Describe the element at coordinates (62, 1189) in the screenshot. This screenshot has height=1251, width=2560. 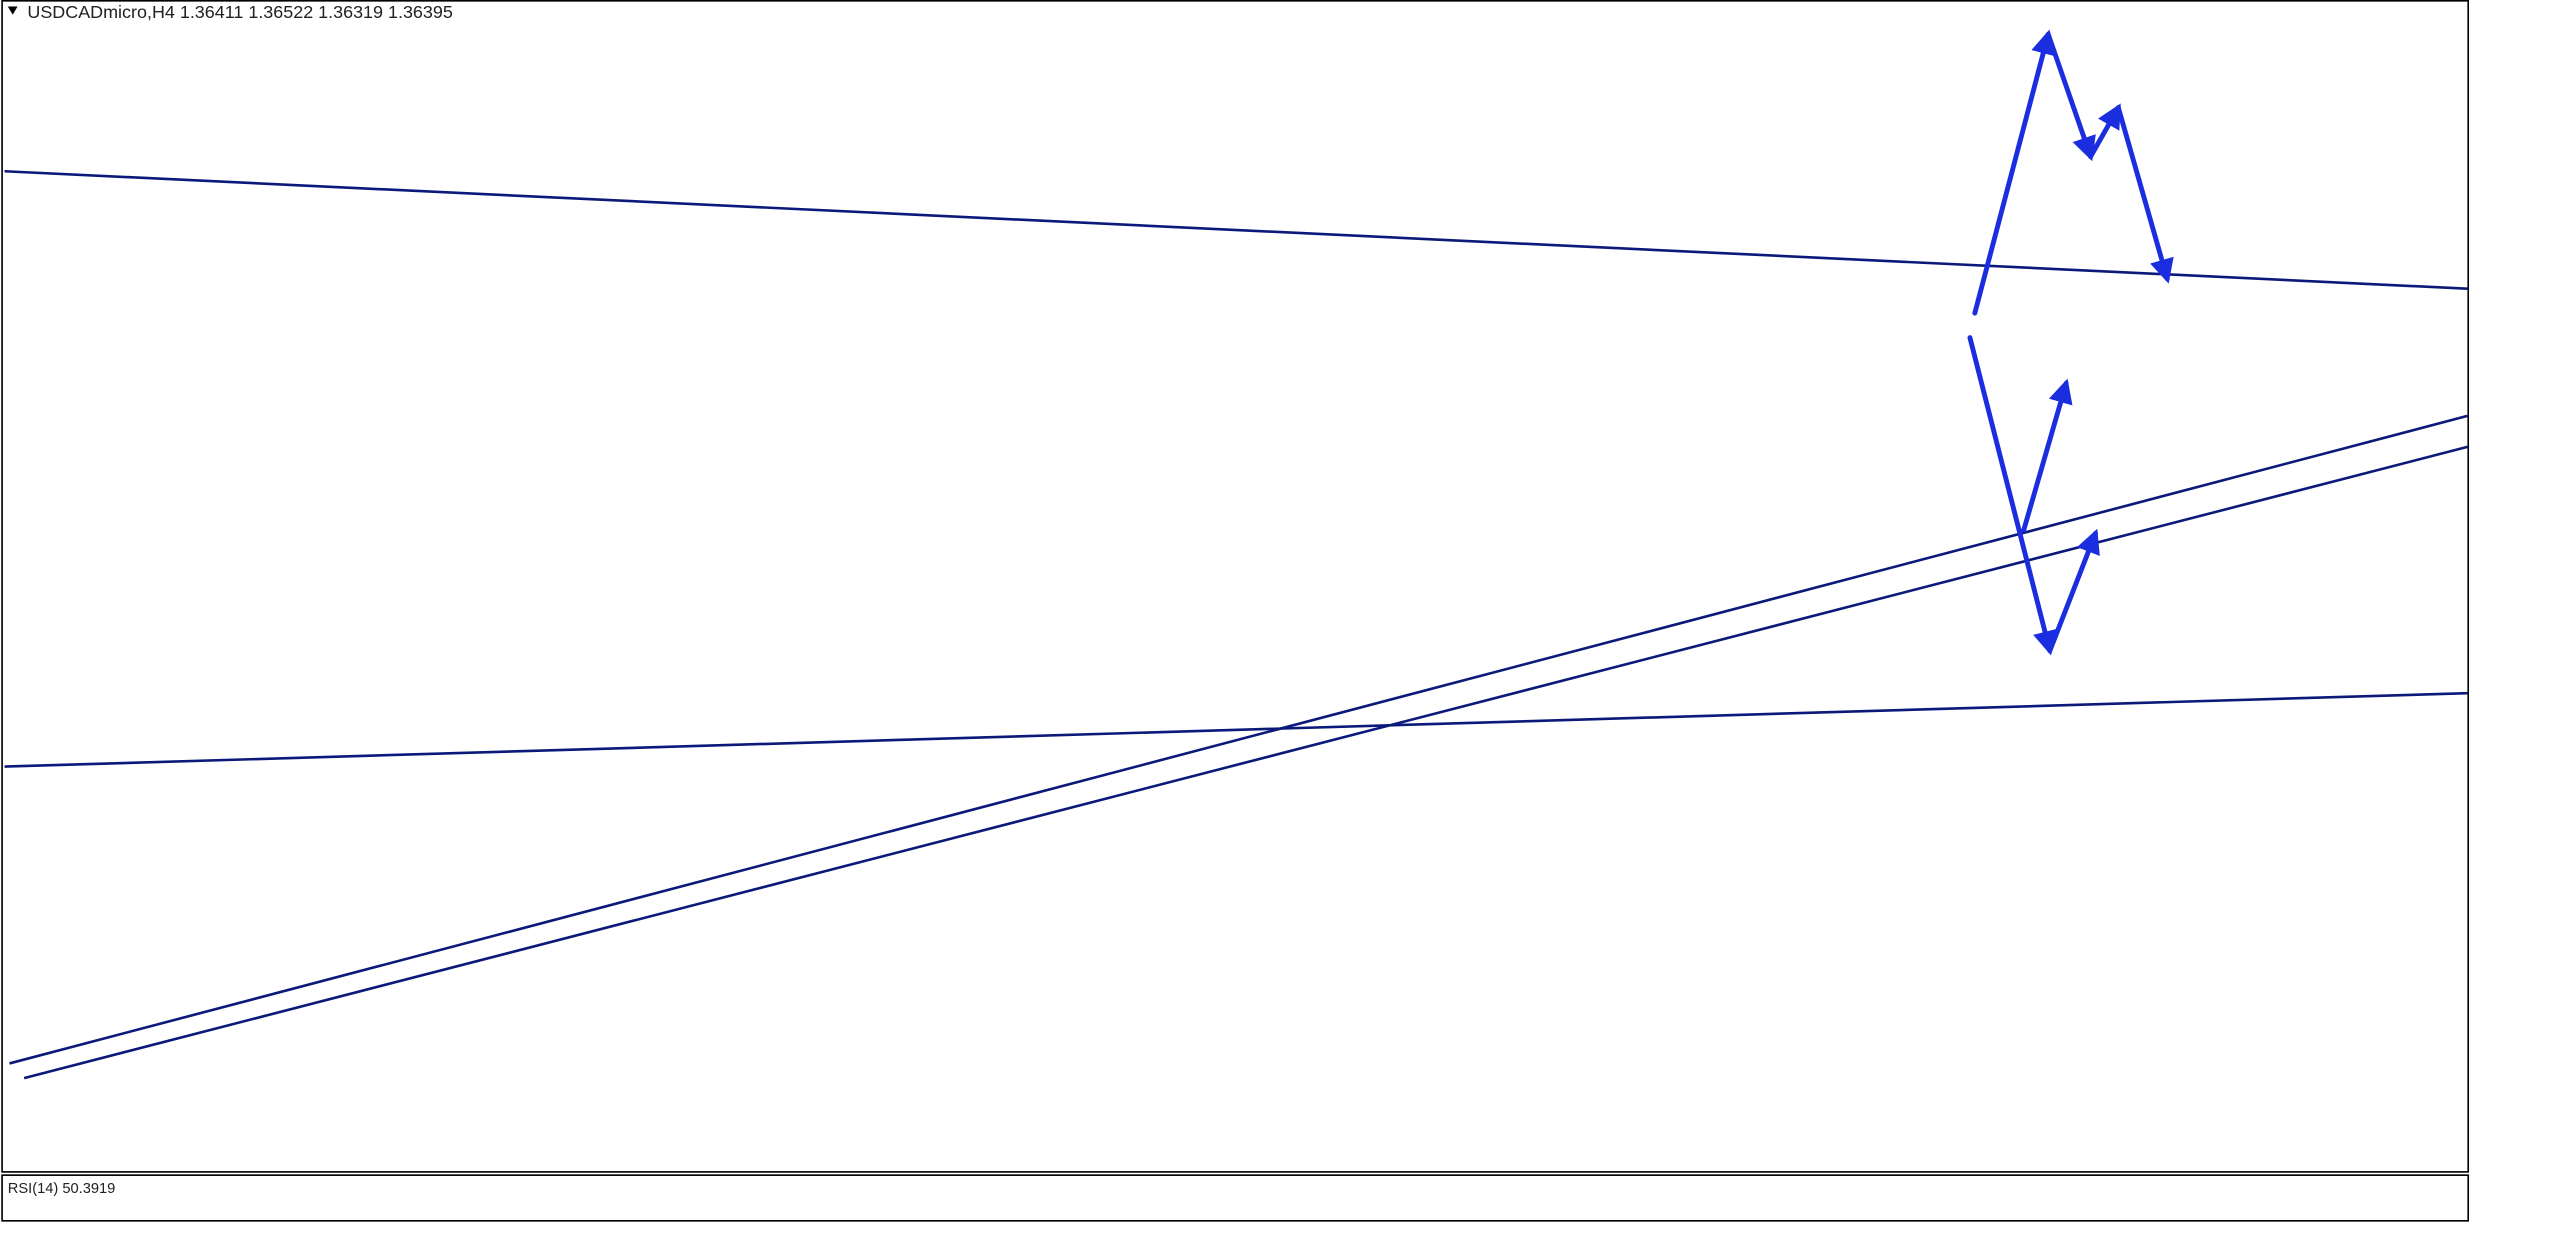
I see `rsi-label: RSI(14) 50.3919` at that location.